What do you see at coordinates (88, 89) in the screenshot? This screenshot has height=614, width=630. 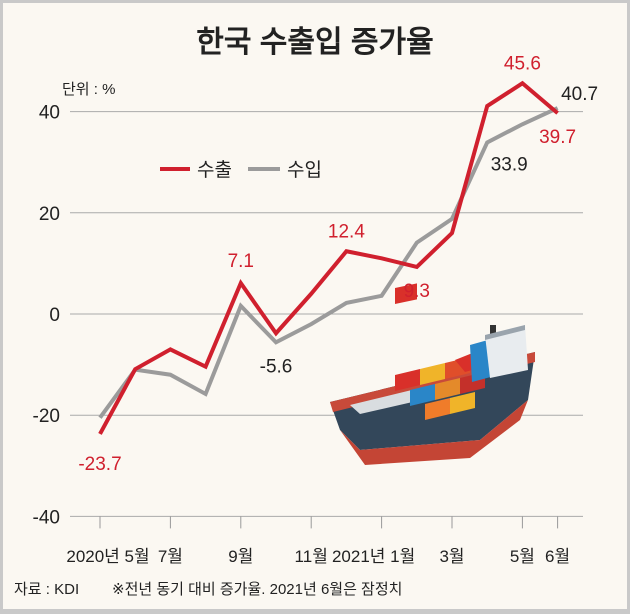 I see `unit-label: 단위 : %` at bounding box center [88, 89].